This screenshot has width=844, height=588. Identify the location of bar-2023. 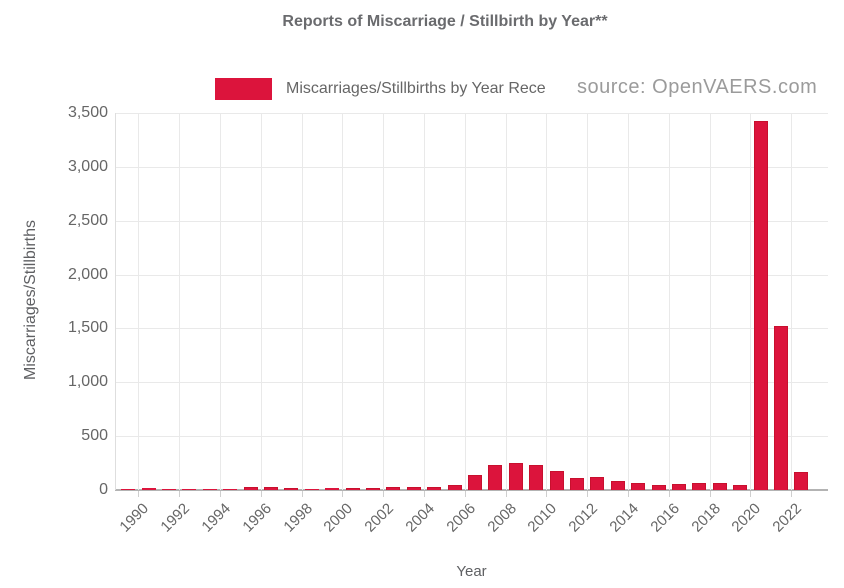
(801, 481).